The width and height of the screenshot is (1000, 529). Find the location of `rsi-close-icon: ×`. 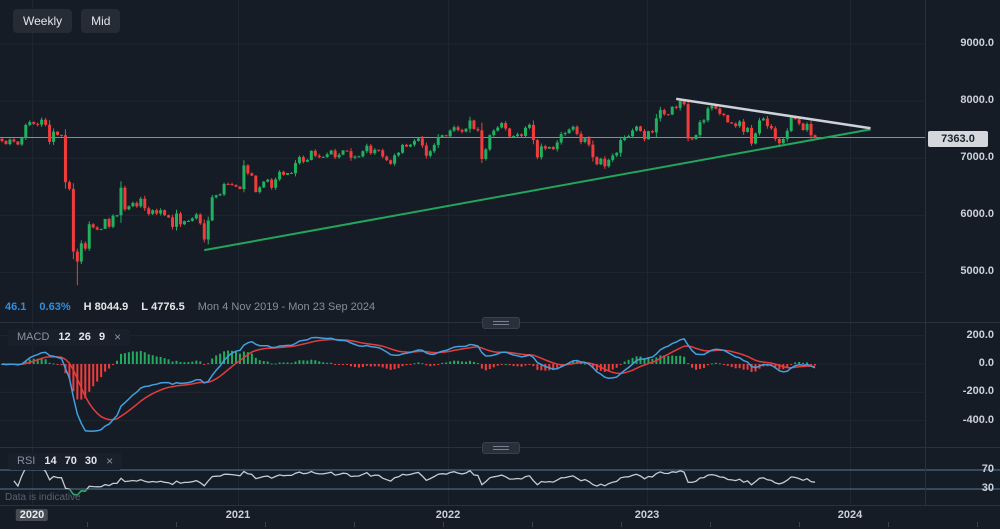

rsi-close-icon: × is located at coordinates (110, 460).